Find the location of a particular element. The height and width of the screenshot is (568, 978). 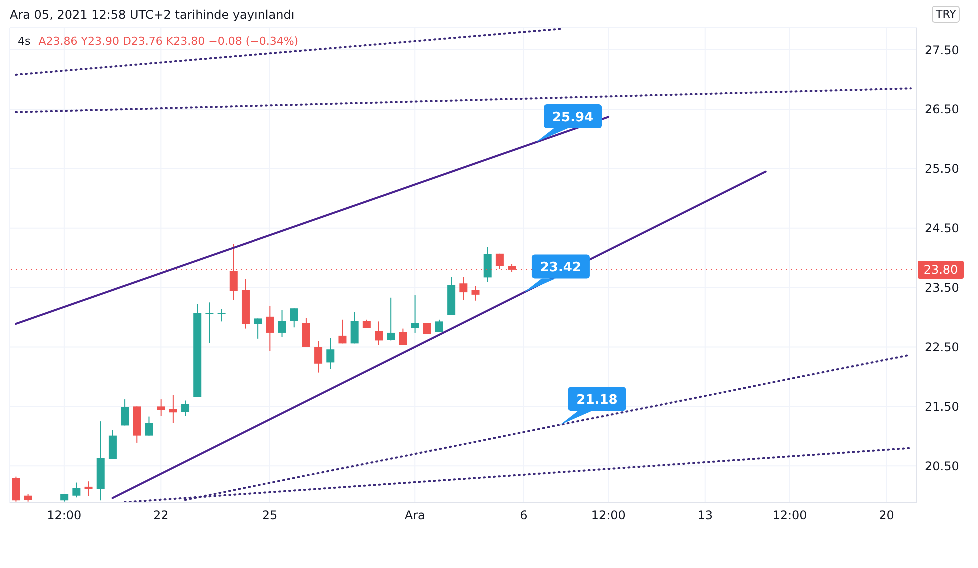

y-tick-label: 27.50 is located at coordinates (942, 50).